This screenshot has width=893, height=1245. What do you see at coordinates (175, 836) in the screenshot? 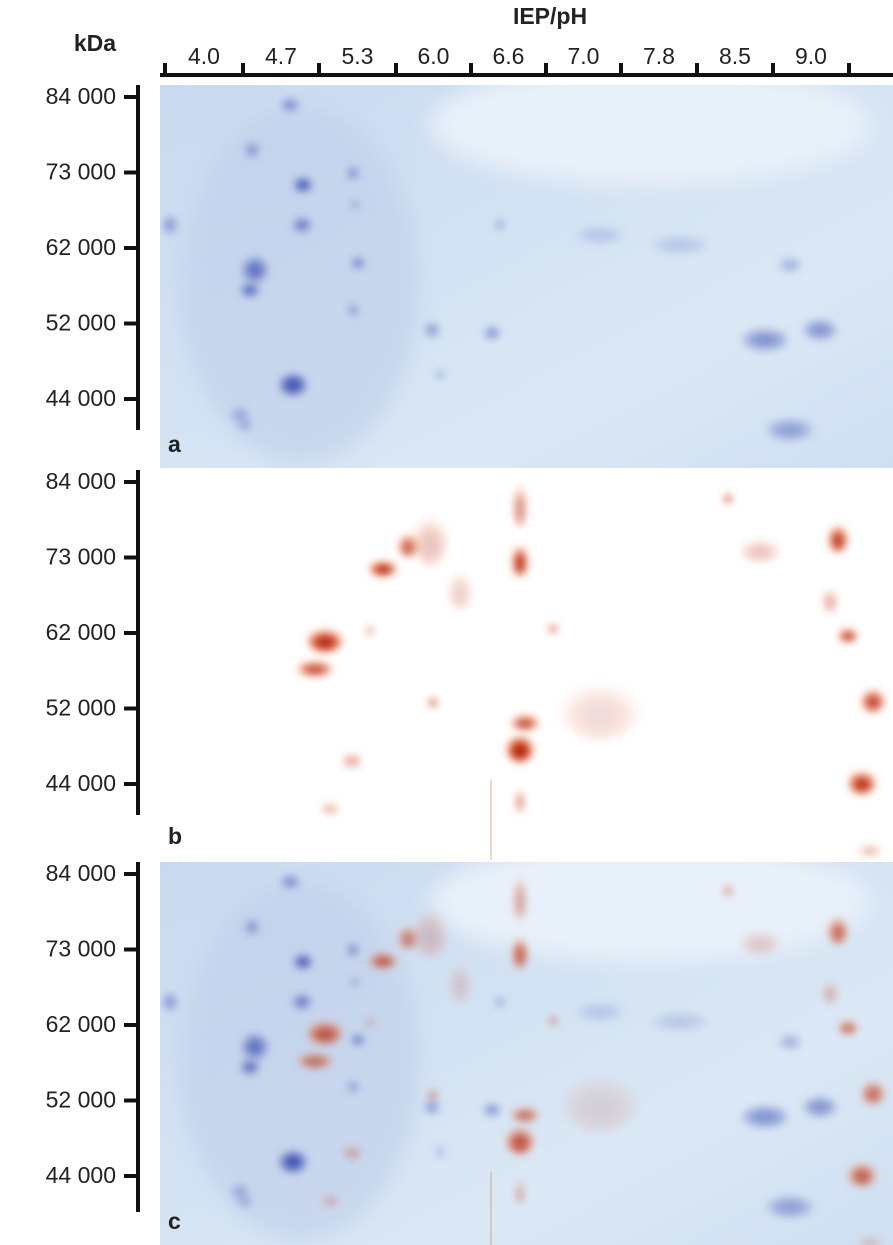
I see `panel-letter: b` at bounding box center [175, 836].